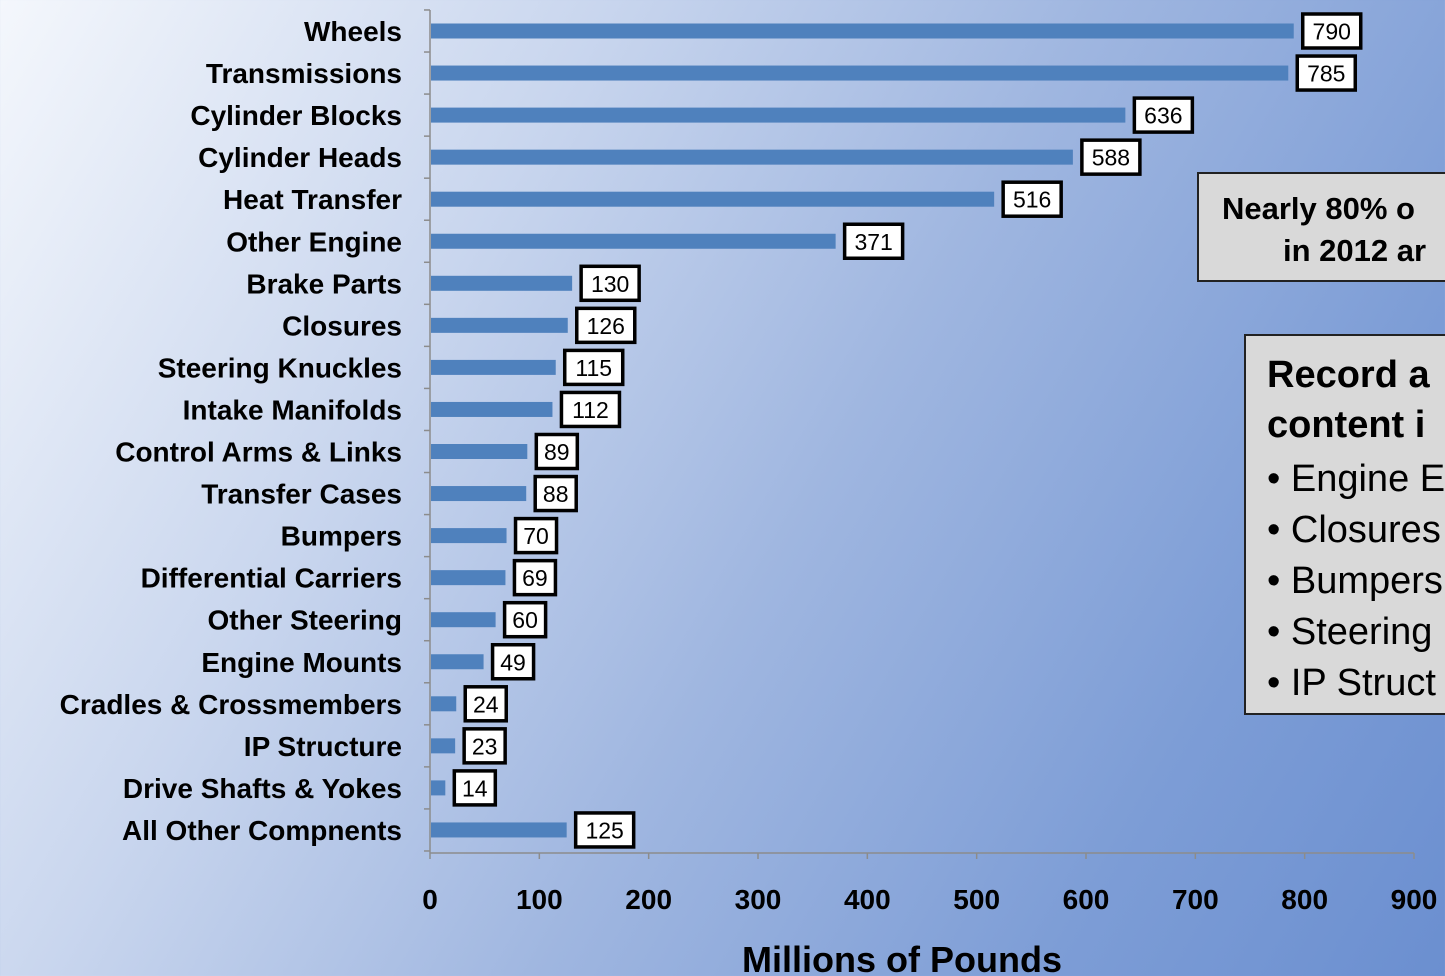  What do you see at coordinates (1356, 530) in the screenshot?
I see `record-callout-item: Closures` at bounding box center [1356, 530].